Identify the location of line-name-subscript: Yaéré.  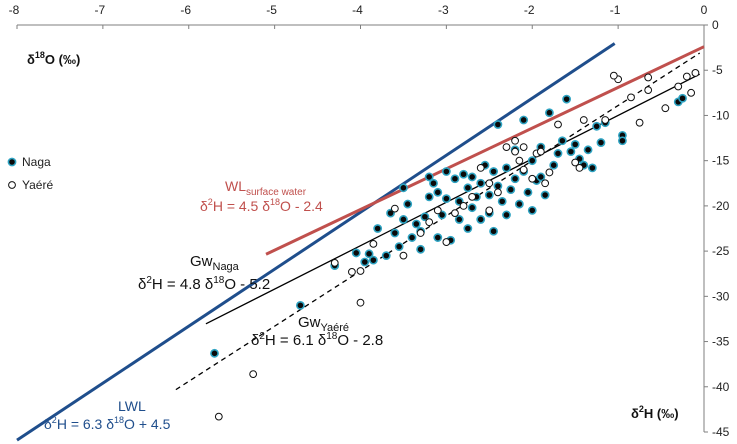
(335, 328).